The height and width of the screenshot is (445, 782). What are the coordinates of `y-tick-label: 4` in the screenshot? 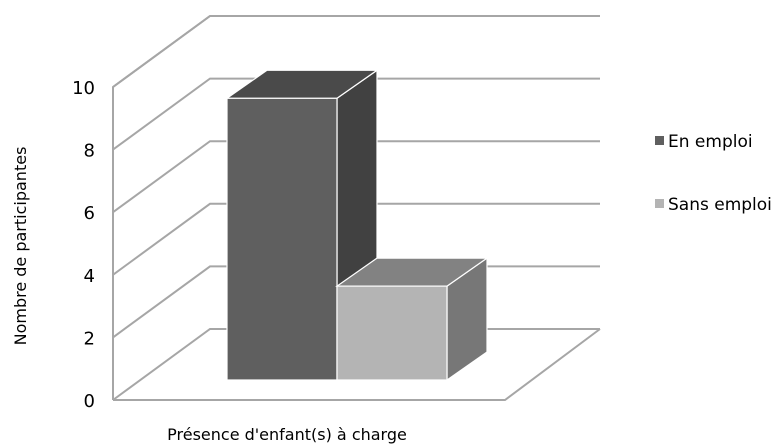 It's located at (89, 276).